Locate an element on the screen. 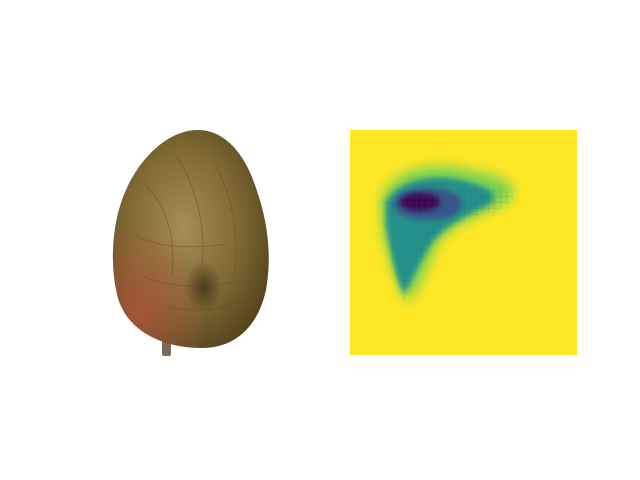 Image resolution: width=640 pixels, height=480 pixels. stem-shape is located at coordinates (166, 348).